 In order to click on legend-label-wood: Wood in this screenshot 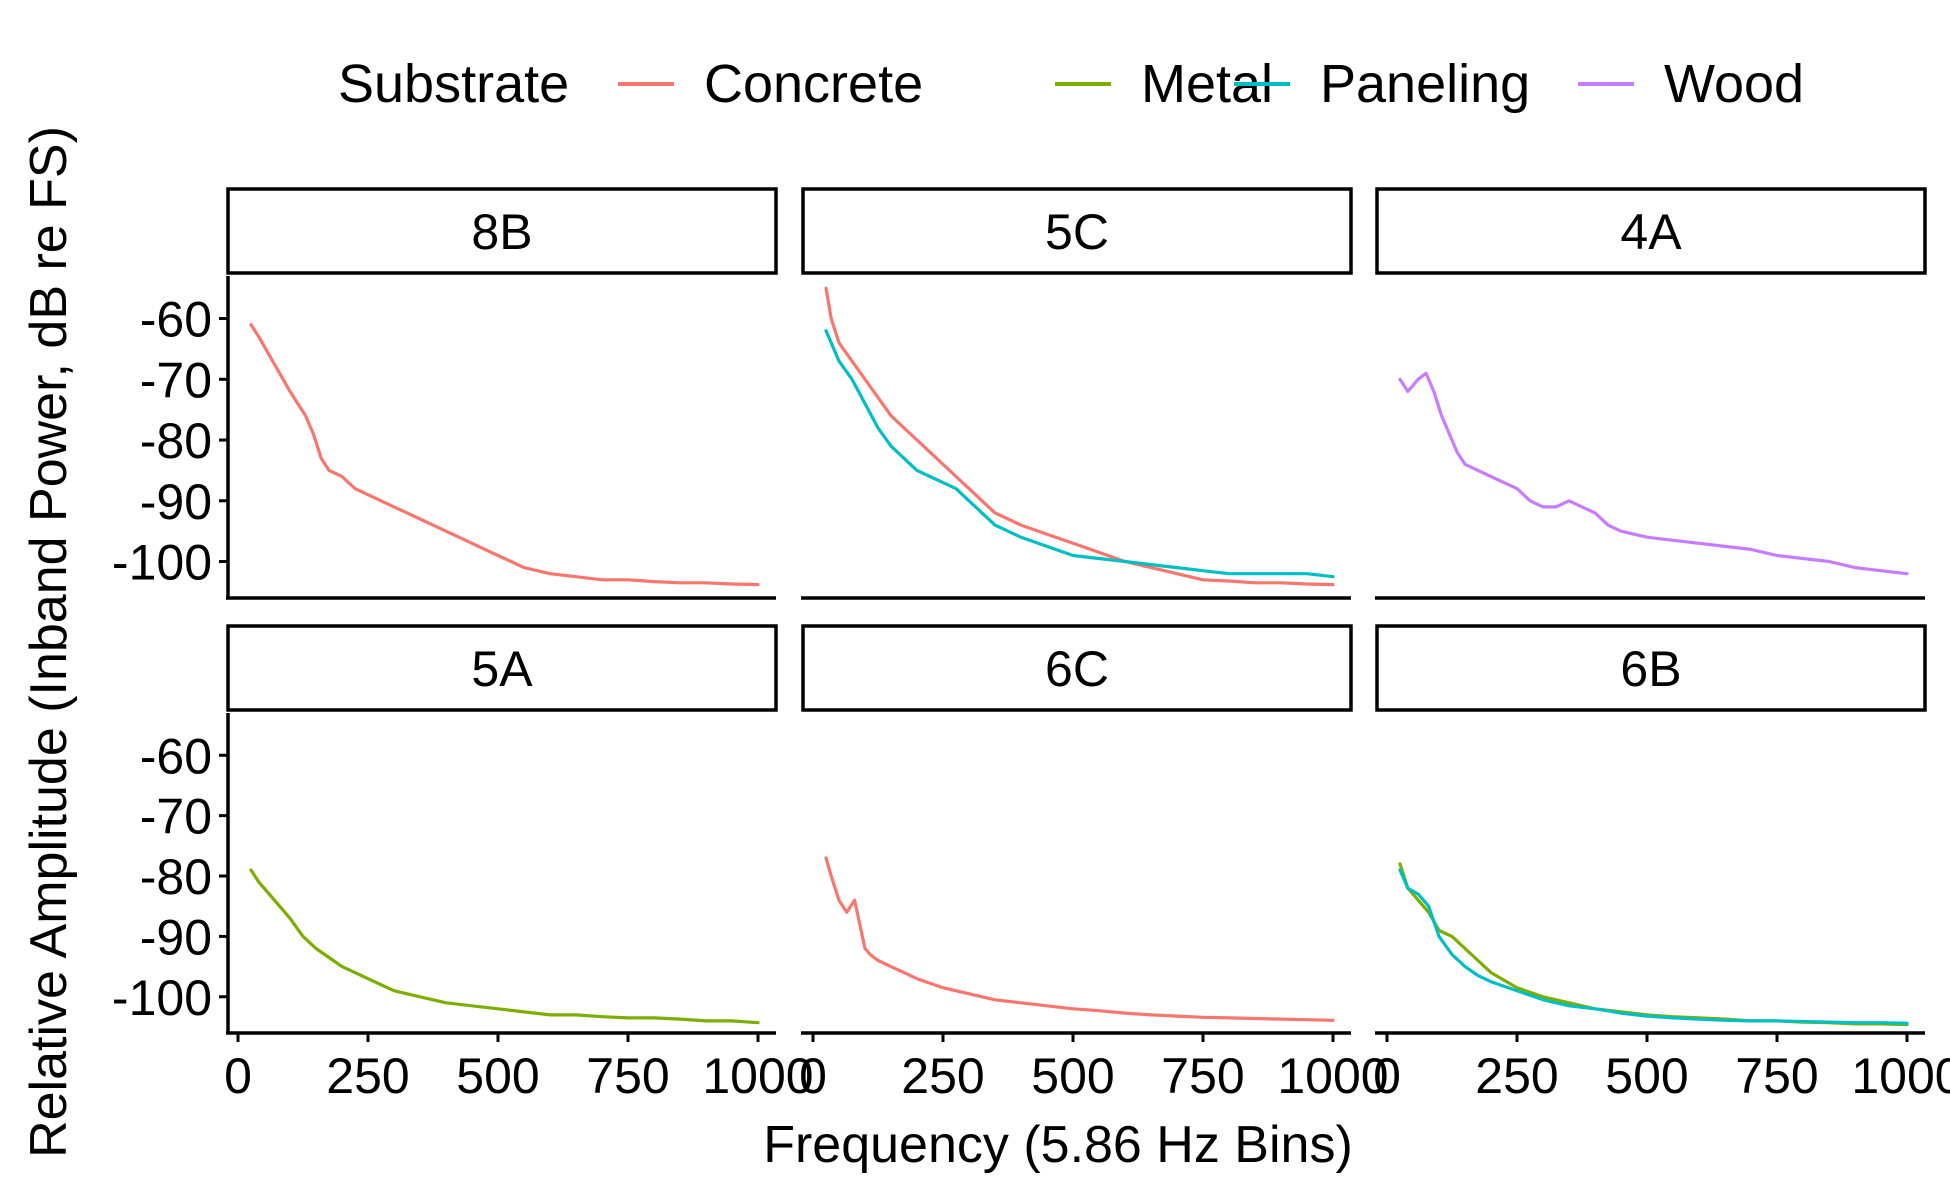, I will do `click(1734, 84)`.